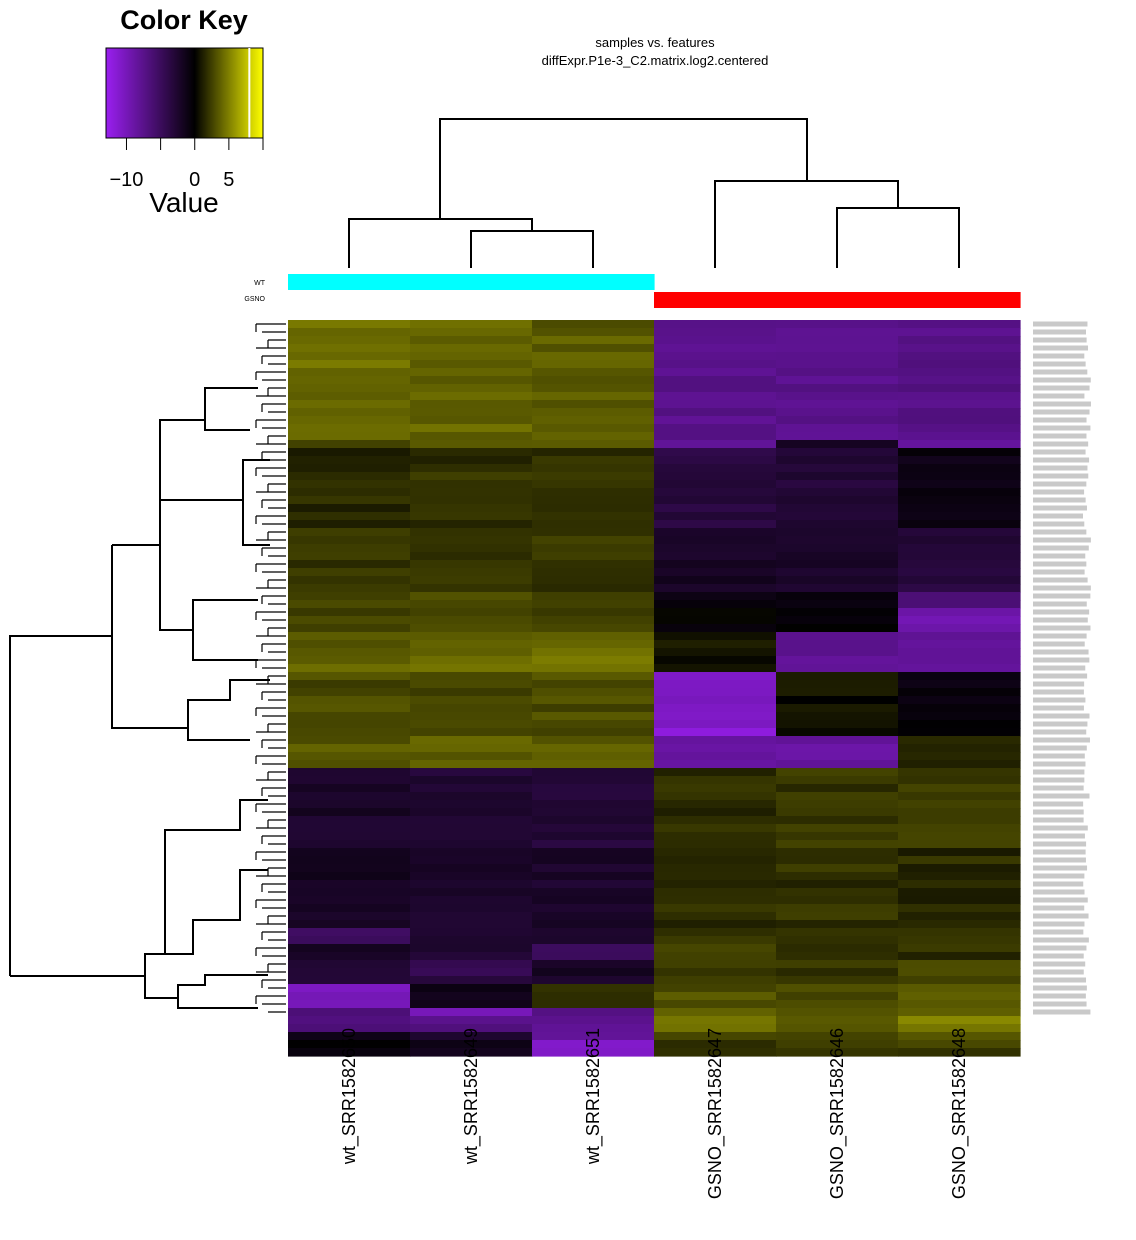  What do you see at coordinates (270, 668) in the screenshot?
I see `row-dendro-leaves` at bounding box center [270, 668].